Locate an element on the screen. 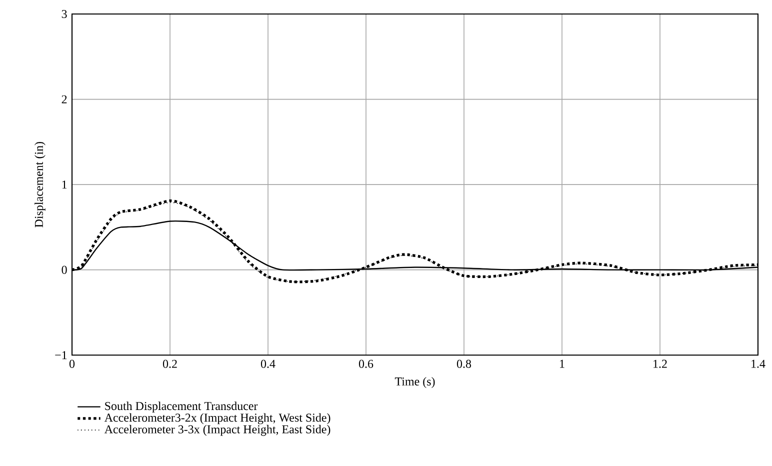  y-axis-title: Displacement (in) is located at coordinates (40, 185).